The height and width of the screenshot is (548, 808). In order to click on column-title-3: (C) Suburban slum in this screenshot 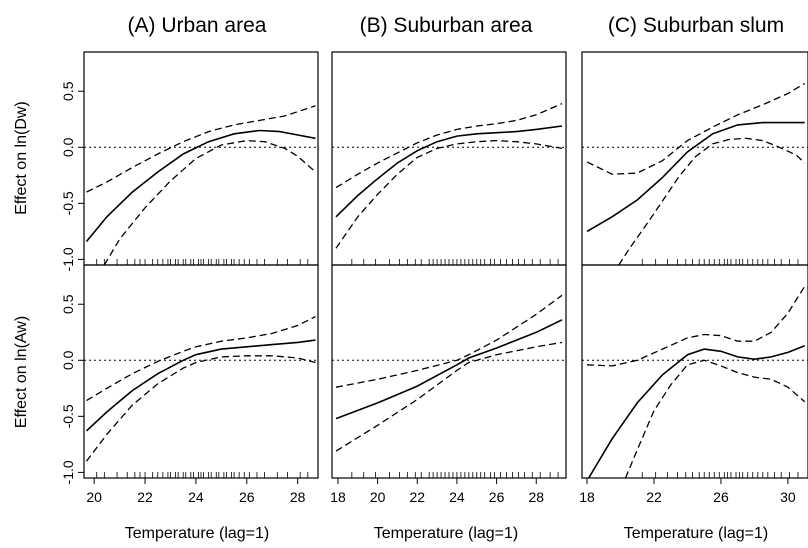, I will do `click(696, 25)`.